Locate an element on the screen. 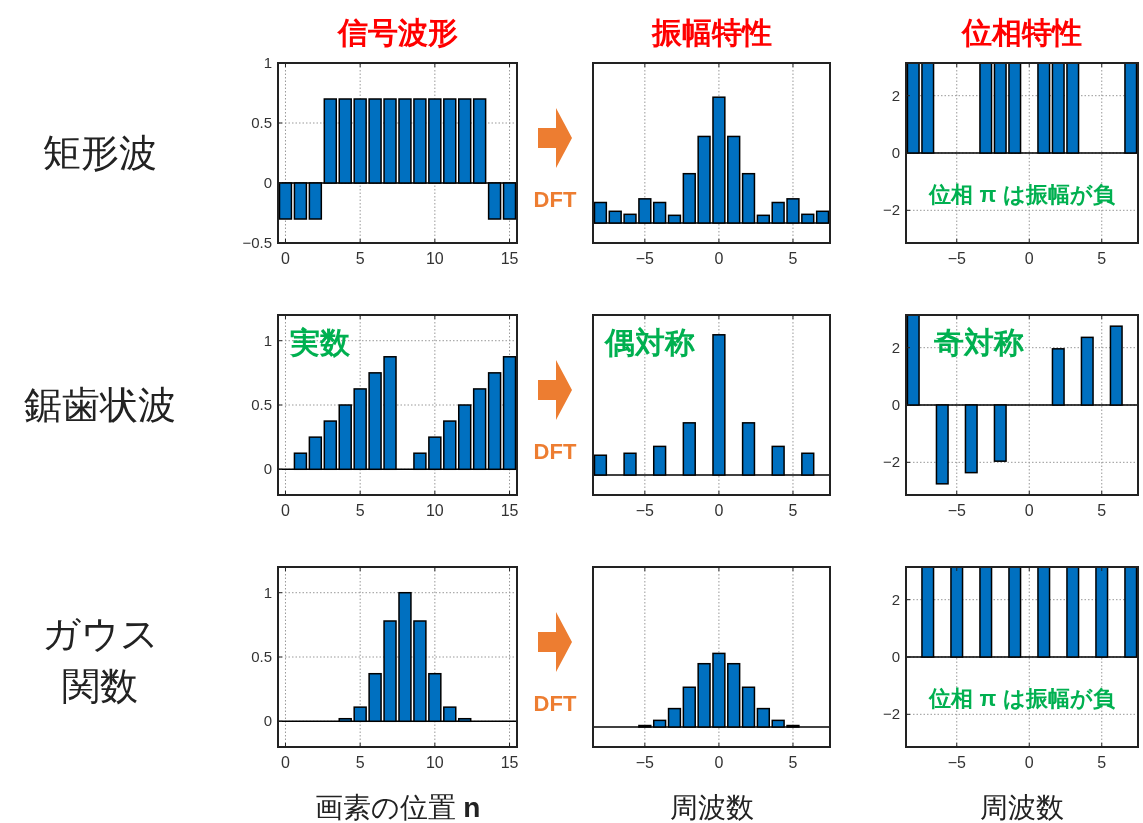  x-axis-title: 画素の位置 n is located at coordinates (397, 807).